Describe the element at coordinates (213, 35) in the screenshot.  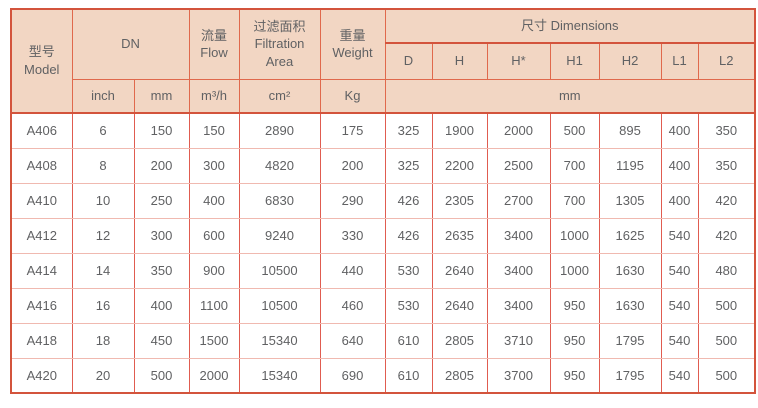
I see `header-flow-zh: 流量` at that location.